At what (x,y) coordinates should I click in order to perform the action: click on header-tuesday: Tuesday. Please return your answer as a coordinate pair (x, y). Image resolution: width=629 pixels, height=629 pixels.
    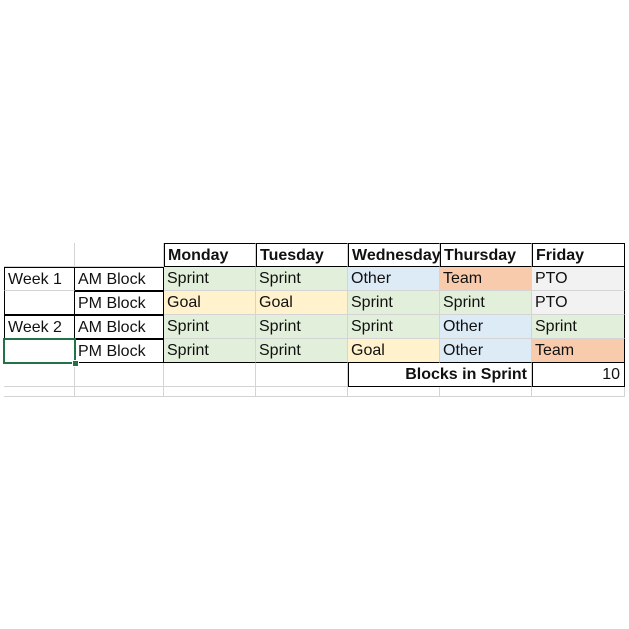
    Looking at the image, I should click on (302, 255).